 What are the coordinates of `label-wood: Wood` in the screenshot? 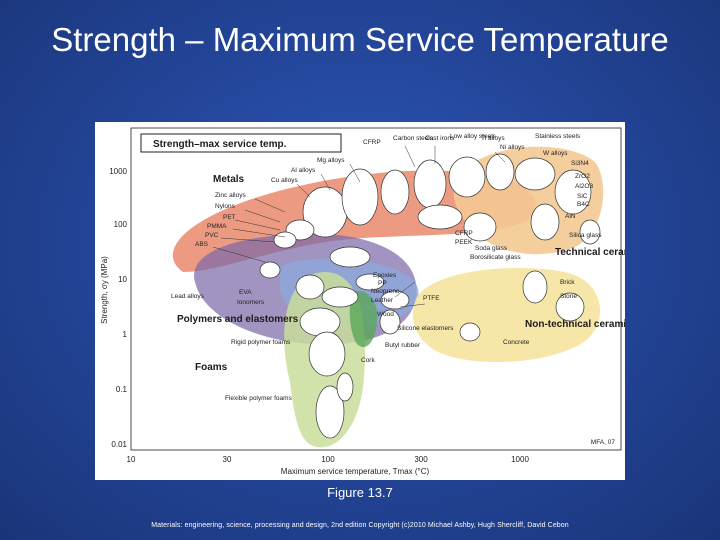 It's located at (385, 314).